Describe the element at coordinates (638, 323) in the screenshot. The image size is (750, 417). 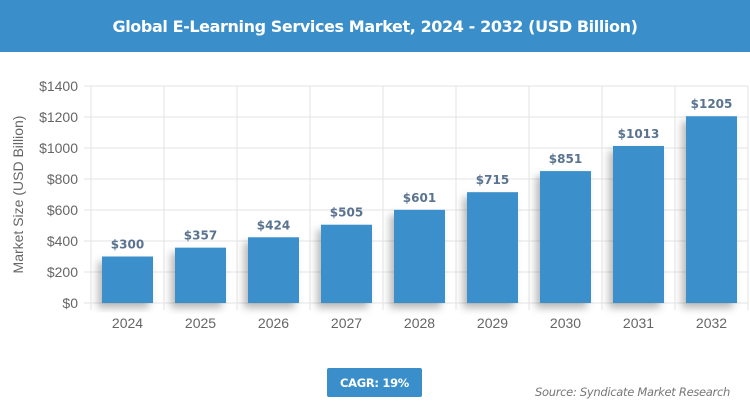
I see `x-tick-label: 2031` at that location.